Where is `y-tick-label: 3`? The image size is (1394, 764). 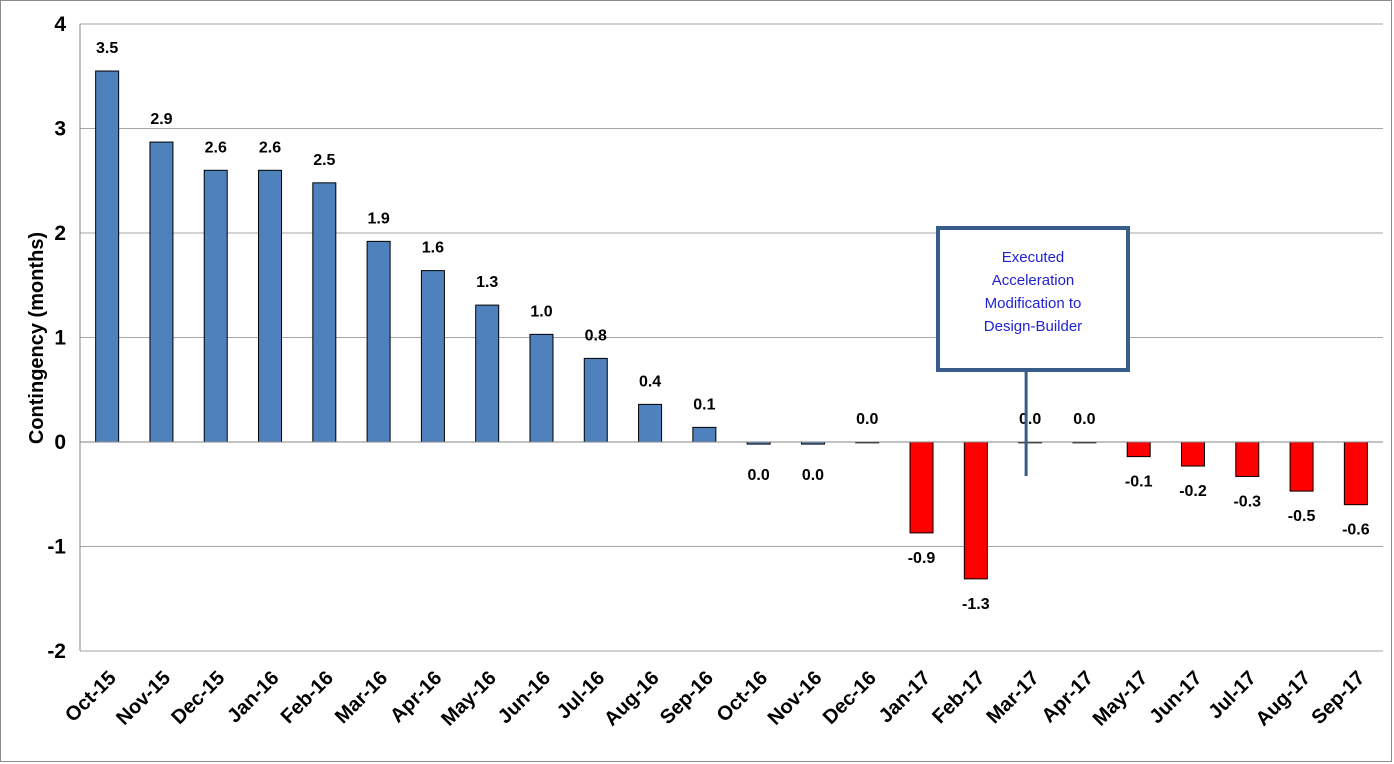 y-tick-label: 3 is located at coordinates (60, 129).